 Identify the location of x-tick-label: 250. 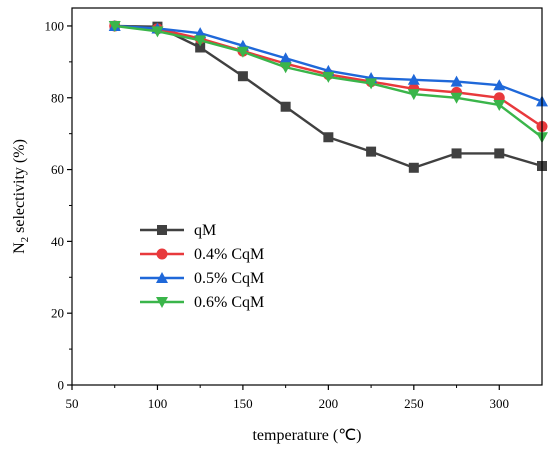
(414, 403).